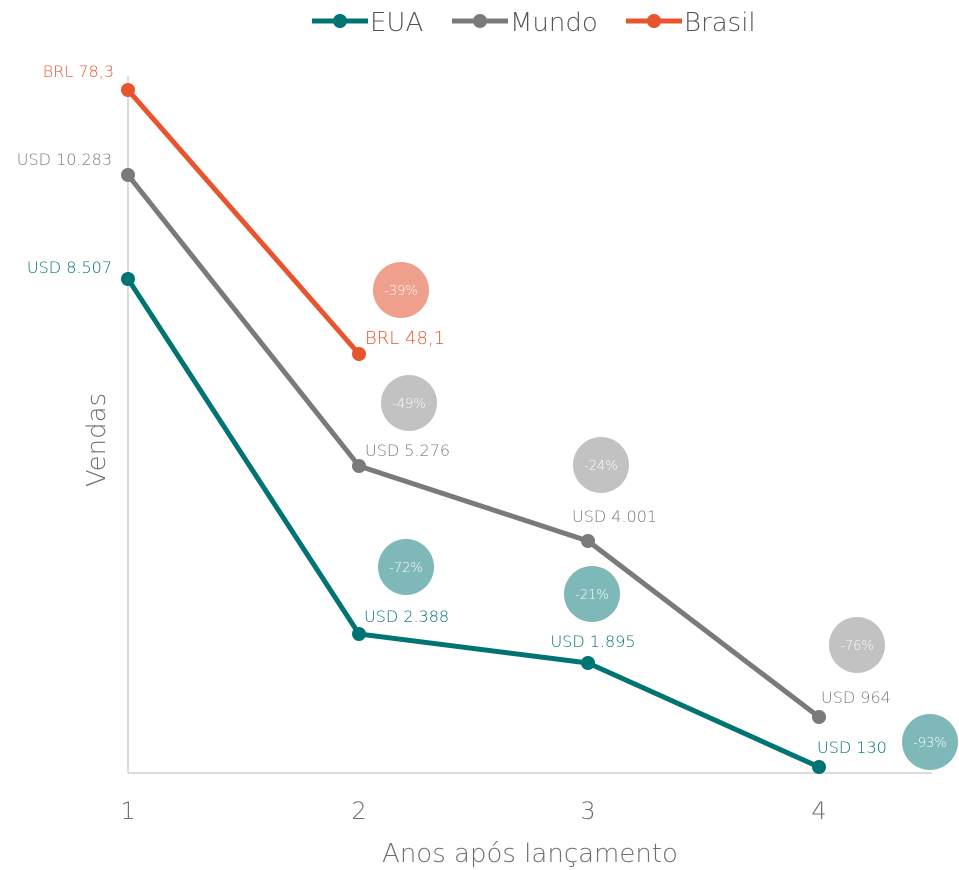 The height and width of the screenshot is (870, 959). I want to click on data-label: USD 10.283, so click(64, 159).